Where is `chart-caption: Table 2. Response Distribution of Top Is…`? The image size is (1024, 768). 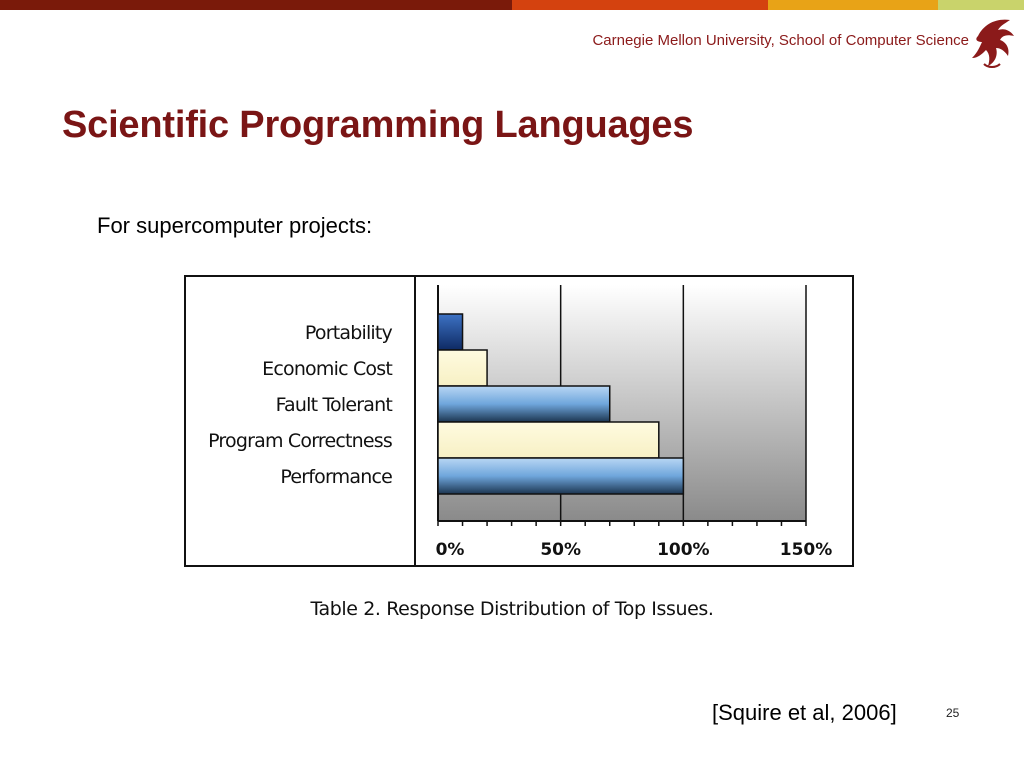
chart-caption: Table 2. Response Distribution of Top Is… is located at coordinates (512, 609).